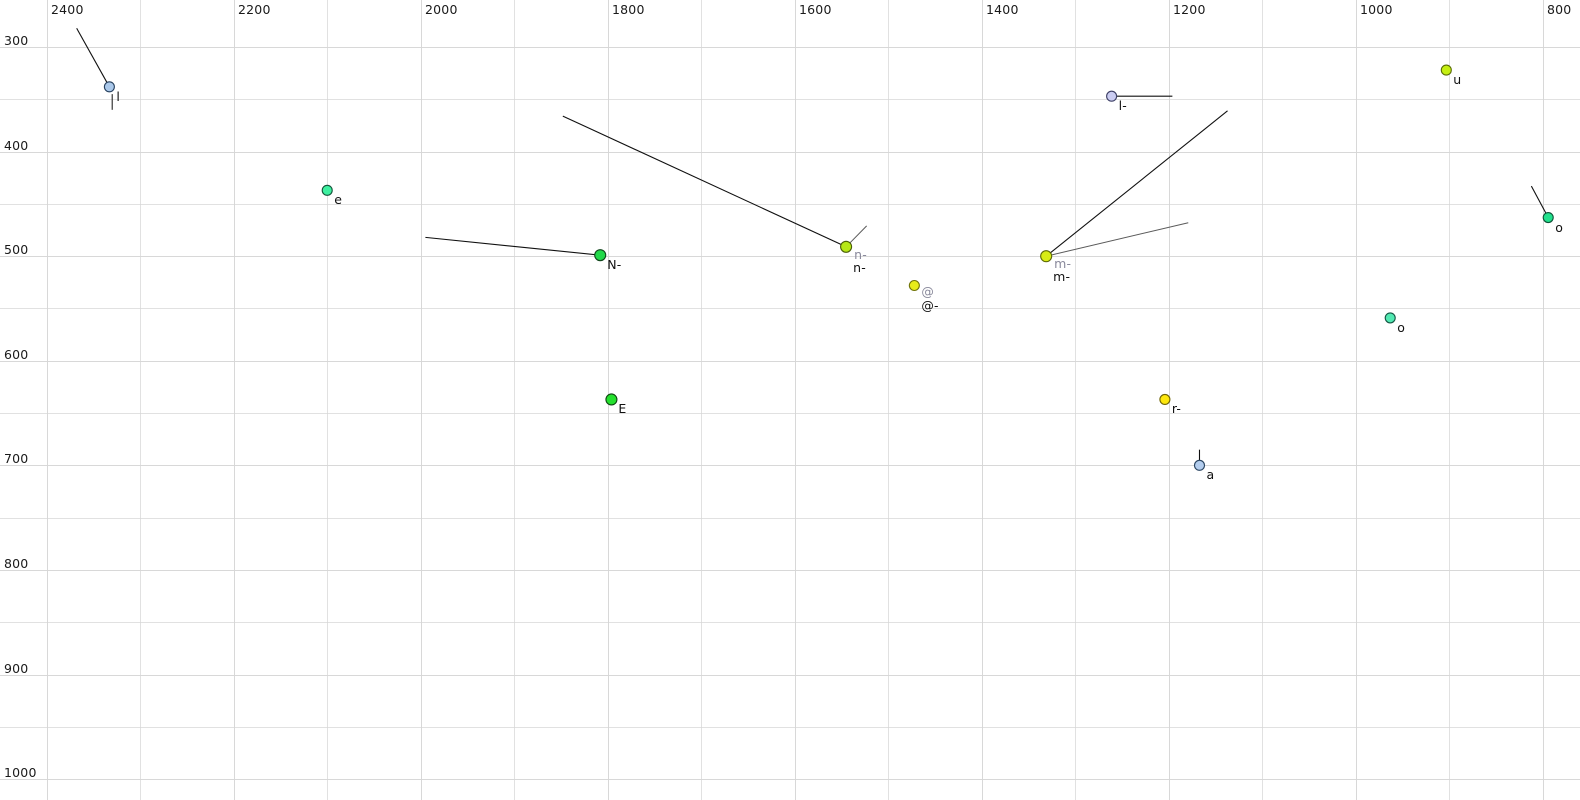 This screenshot has width=1580, height=800. Describe the element at coordinates (614, 265) in the screenshot. I see `point-label: N-` at that location.